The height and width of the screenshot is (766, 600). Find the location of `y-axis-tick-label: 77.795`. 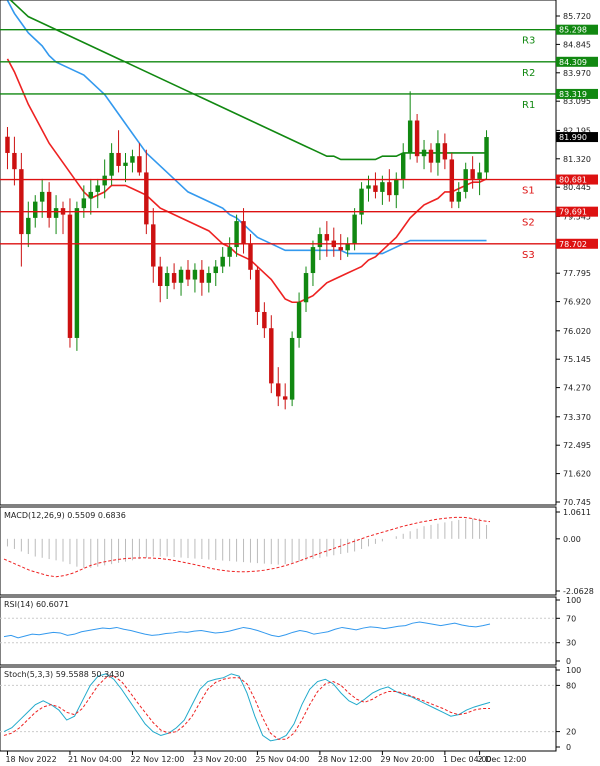

y-axis-tick-label: 77.795 is located at coordinates (577, 273).